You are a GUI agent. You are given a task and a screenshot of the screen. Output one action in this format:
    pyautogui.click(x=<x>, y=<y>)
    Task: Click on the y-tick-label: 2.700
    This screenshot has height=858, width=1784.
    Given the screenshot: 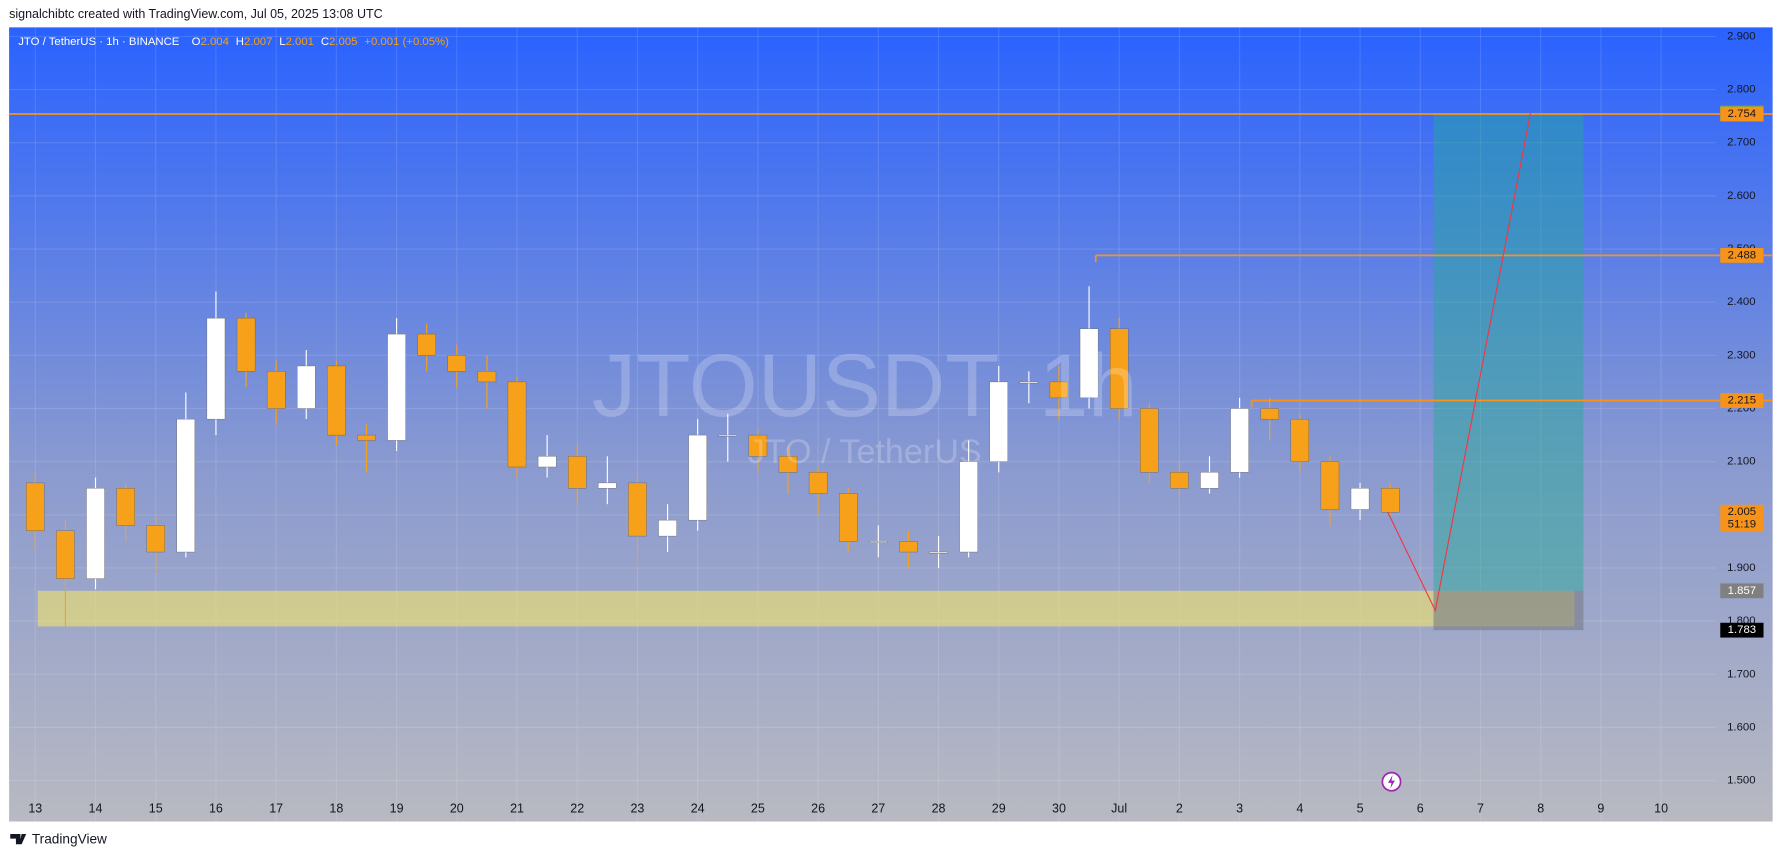 What is the action you would take?
    pyautogui.click(x=1741, y=143)
    